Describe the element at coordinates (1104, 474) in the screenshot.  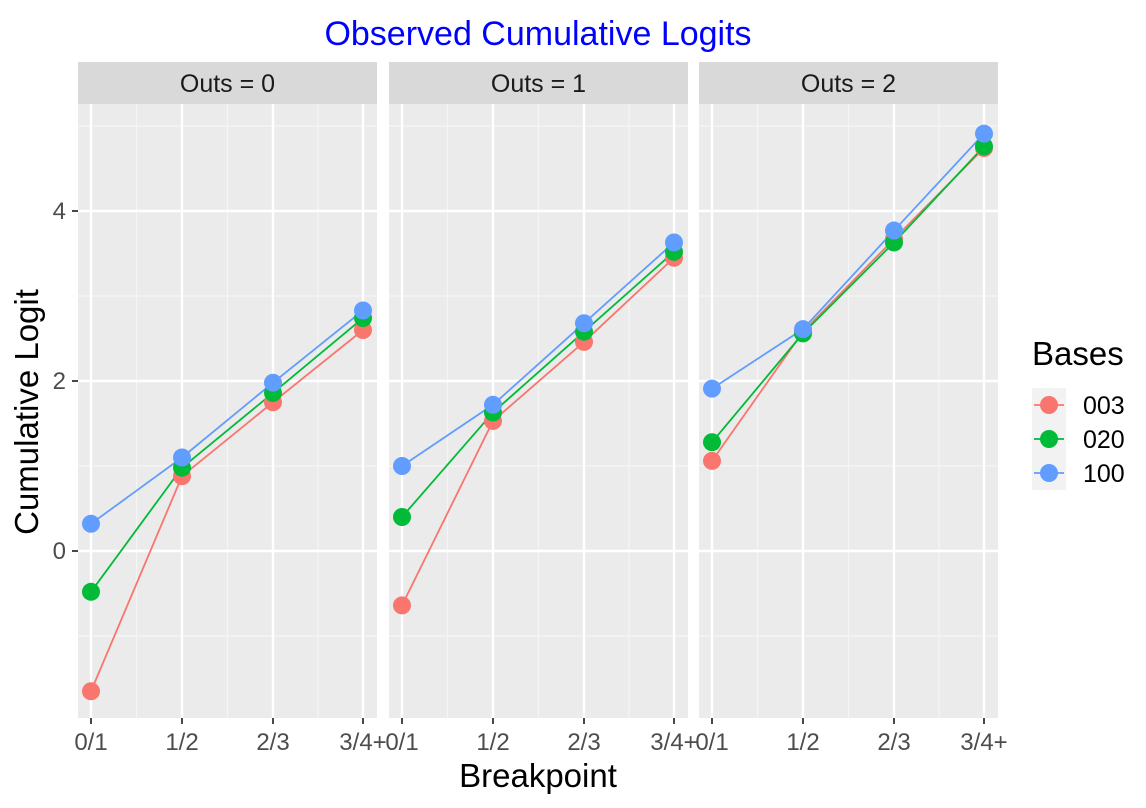
I see `legend-label: 100` at that location.